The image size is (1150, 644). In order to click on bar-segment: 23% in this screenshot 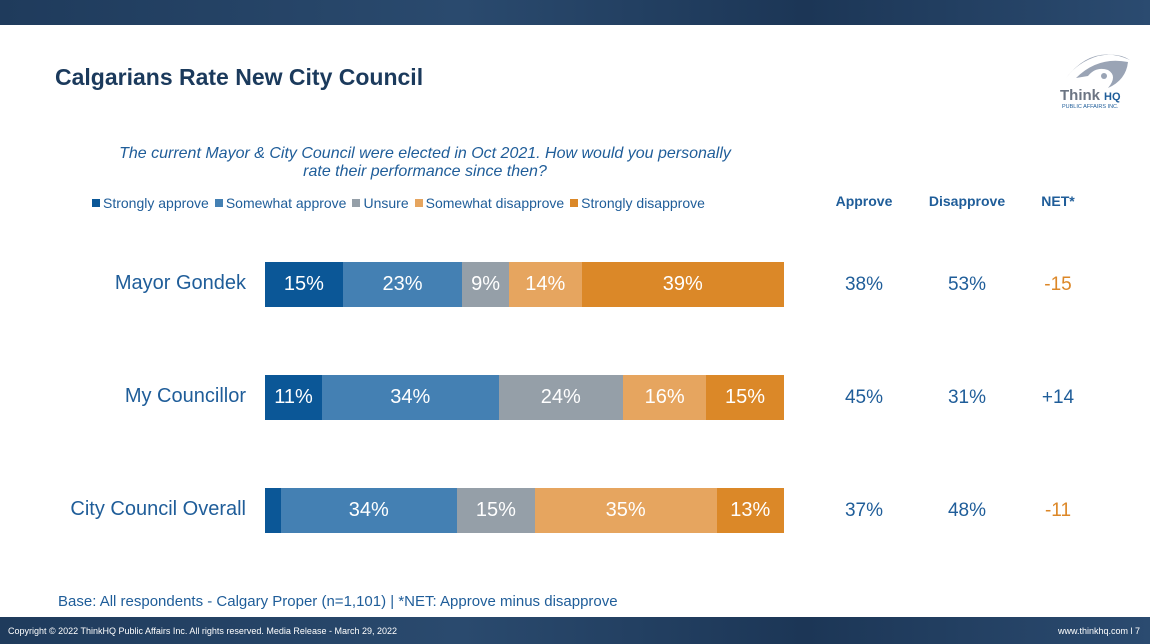, I will do `click(402, 284)`.